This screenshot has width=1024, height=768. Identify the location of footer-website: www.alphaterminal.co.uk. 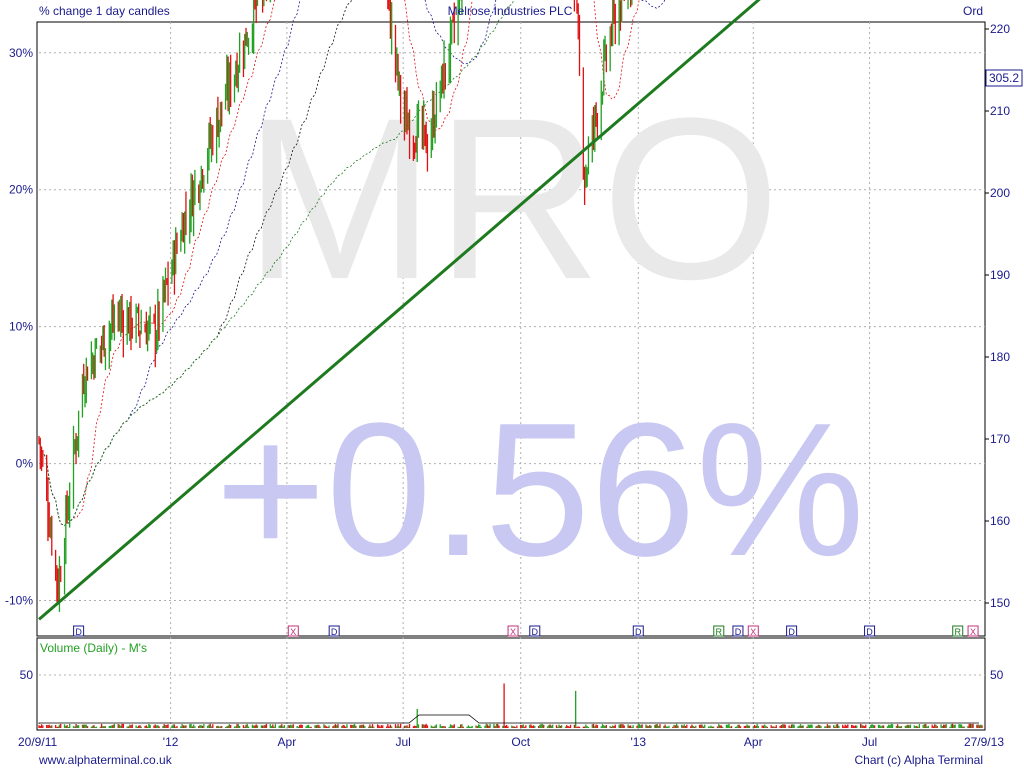
(105, 760).